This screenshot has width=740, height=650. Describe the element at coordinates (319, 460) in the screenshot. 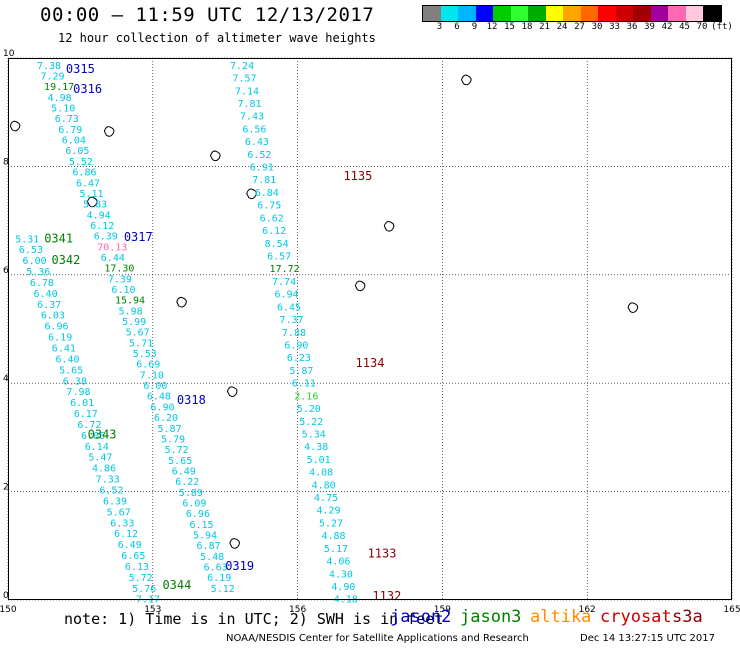

I see `wave-height-value: 5.01` at that location.